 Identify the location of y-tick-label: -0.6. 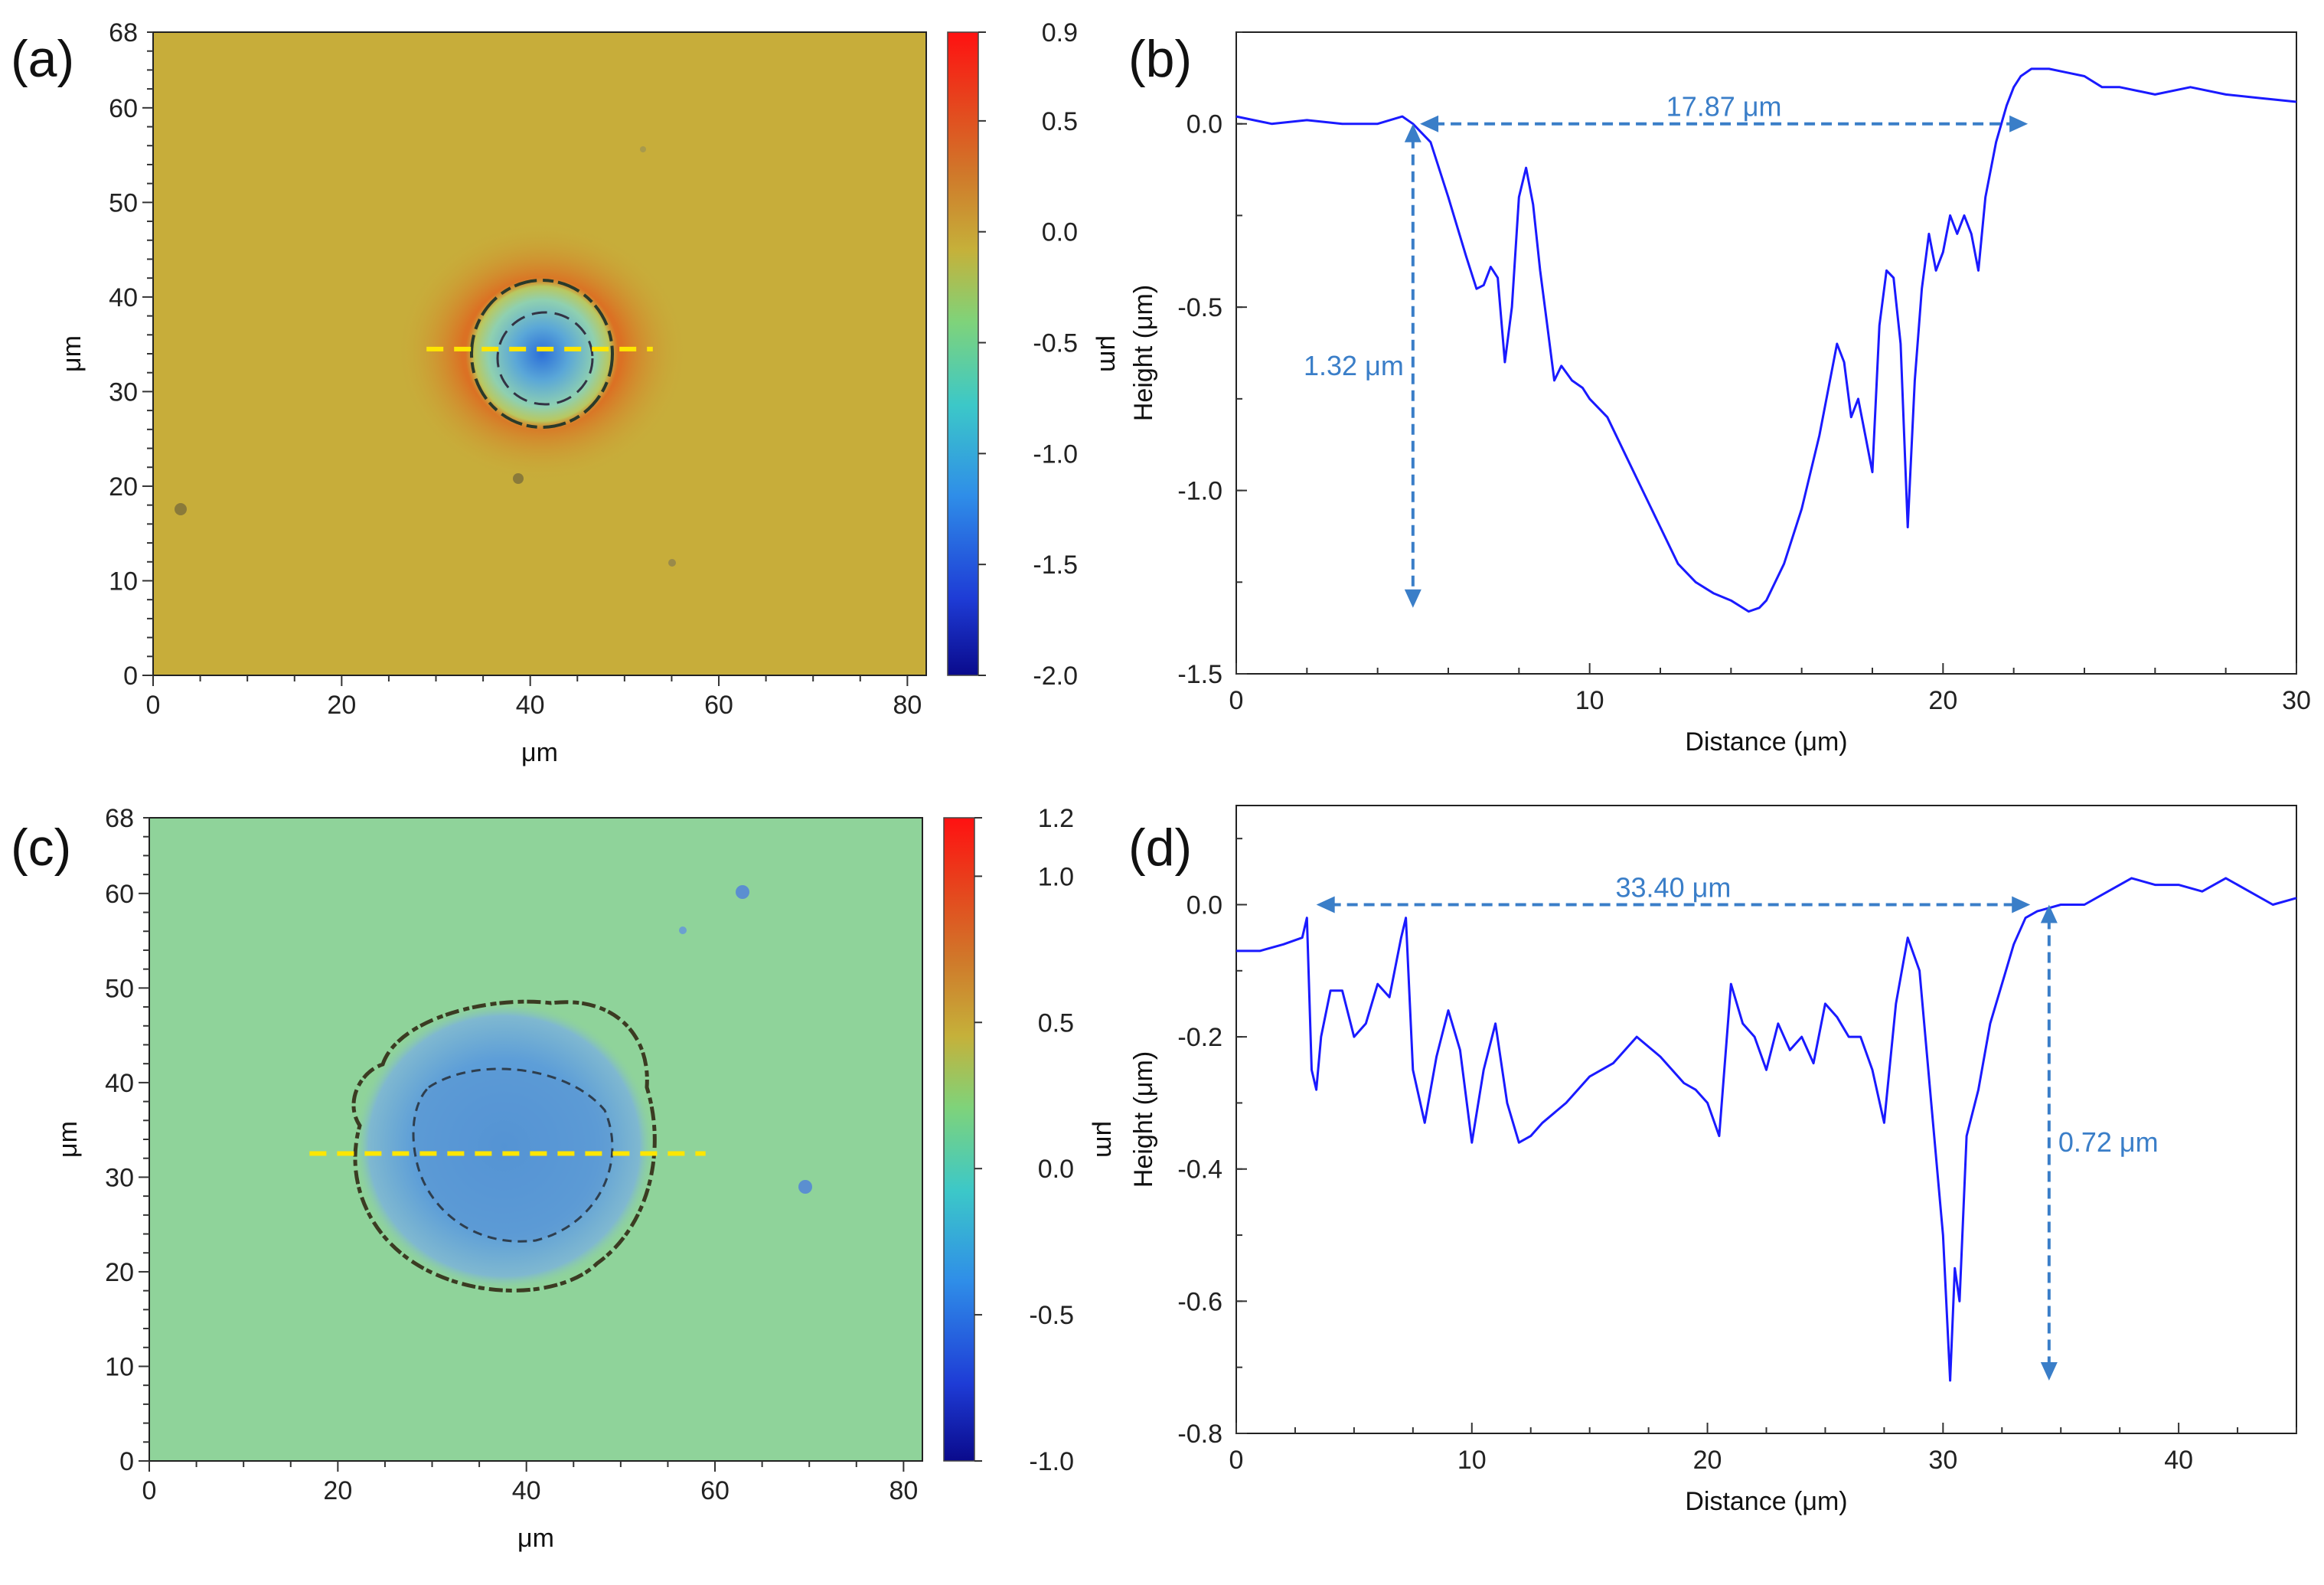
(1199, 1301).